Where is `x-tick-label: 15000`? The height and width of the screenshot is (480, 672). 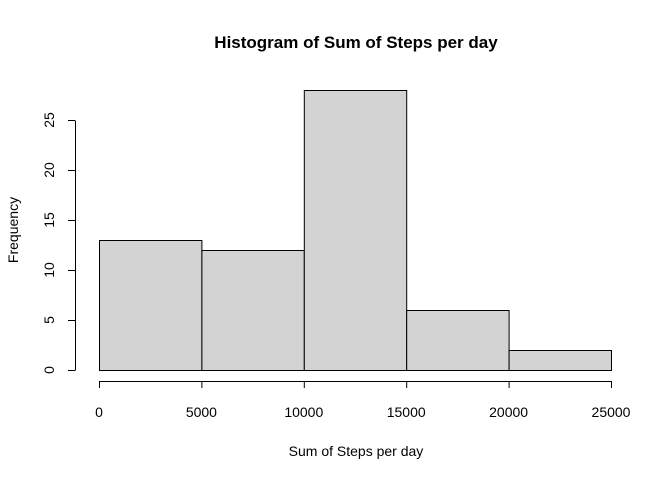
x-tick-label: 15000 is located at coordinates (406, 412).